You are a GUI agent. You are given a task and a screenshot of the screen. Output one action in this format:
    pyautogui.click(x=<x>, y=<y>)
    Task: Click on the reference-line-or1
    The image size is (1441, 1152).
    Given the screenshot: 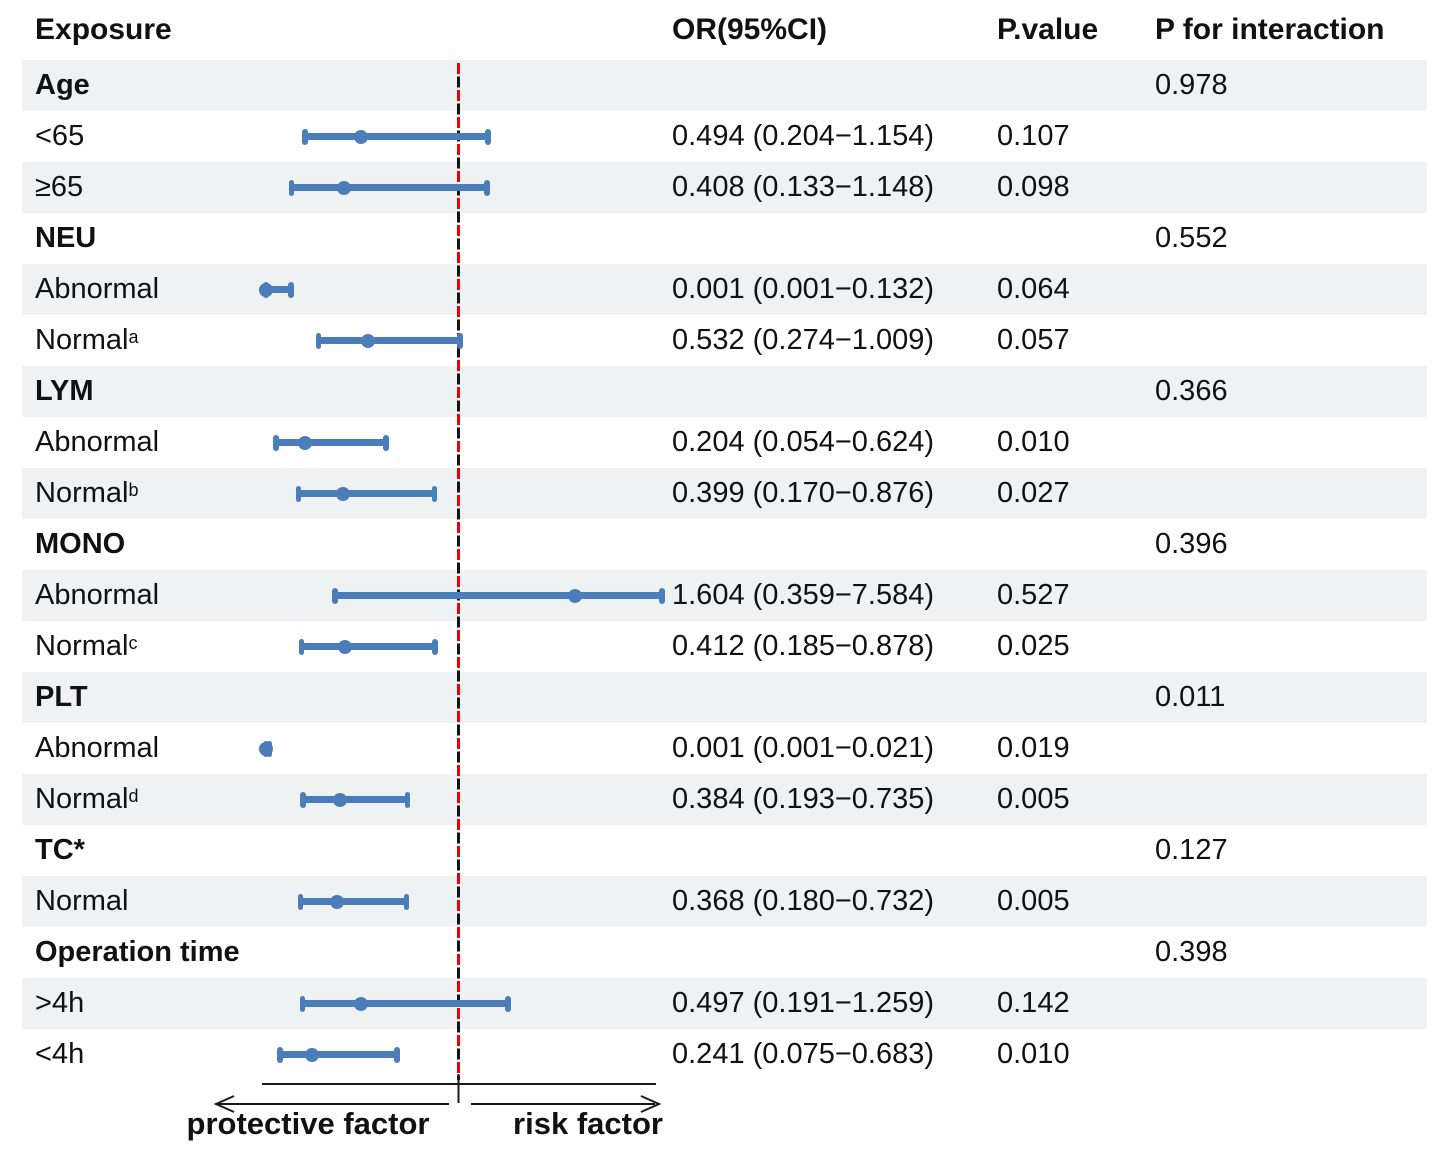 What is the action you would take?
    pyautogui.click(x=458, y=571)
    